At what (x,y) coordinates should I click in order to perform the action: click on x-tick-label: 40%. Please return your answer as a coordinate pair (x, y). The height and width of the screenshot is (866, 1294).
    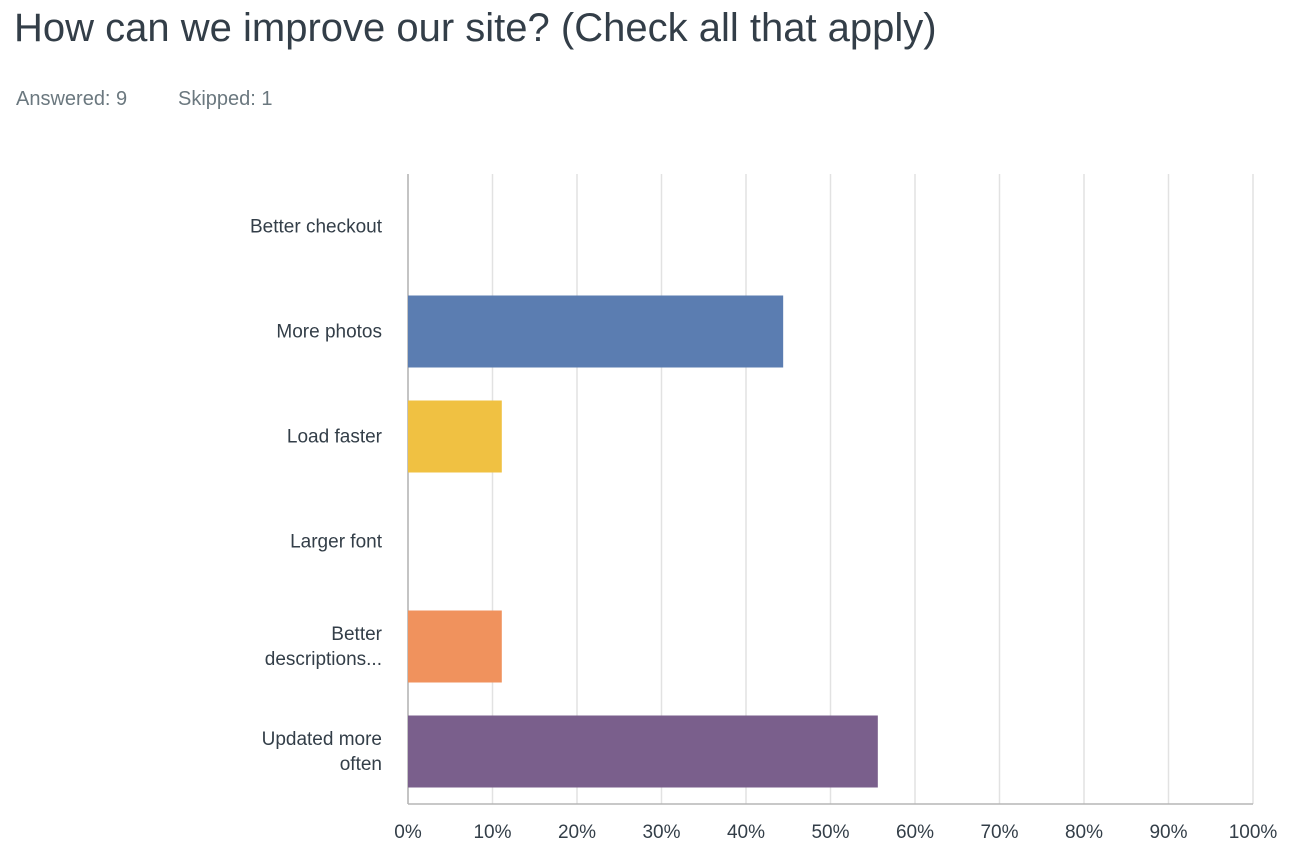
    Looking at the image, I should click on (746, 832).